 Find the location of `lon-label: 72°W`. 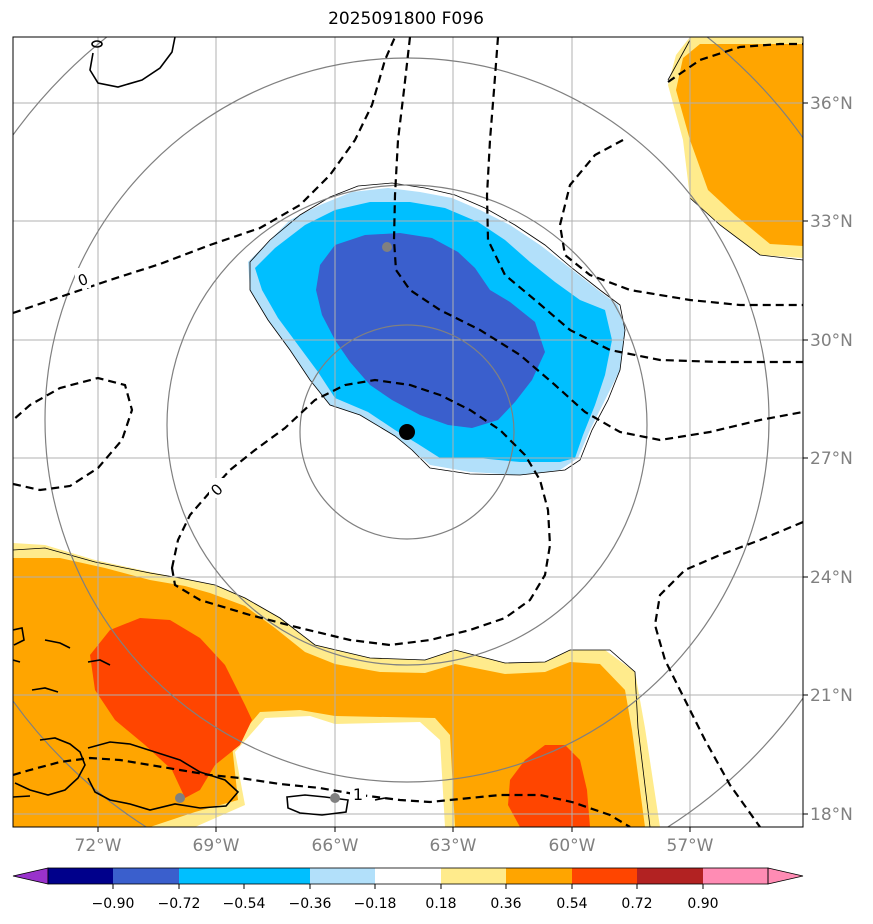

lon-label: 72°W is located at coordinates (98, 846).